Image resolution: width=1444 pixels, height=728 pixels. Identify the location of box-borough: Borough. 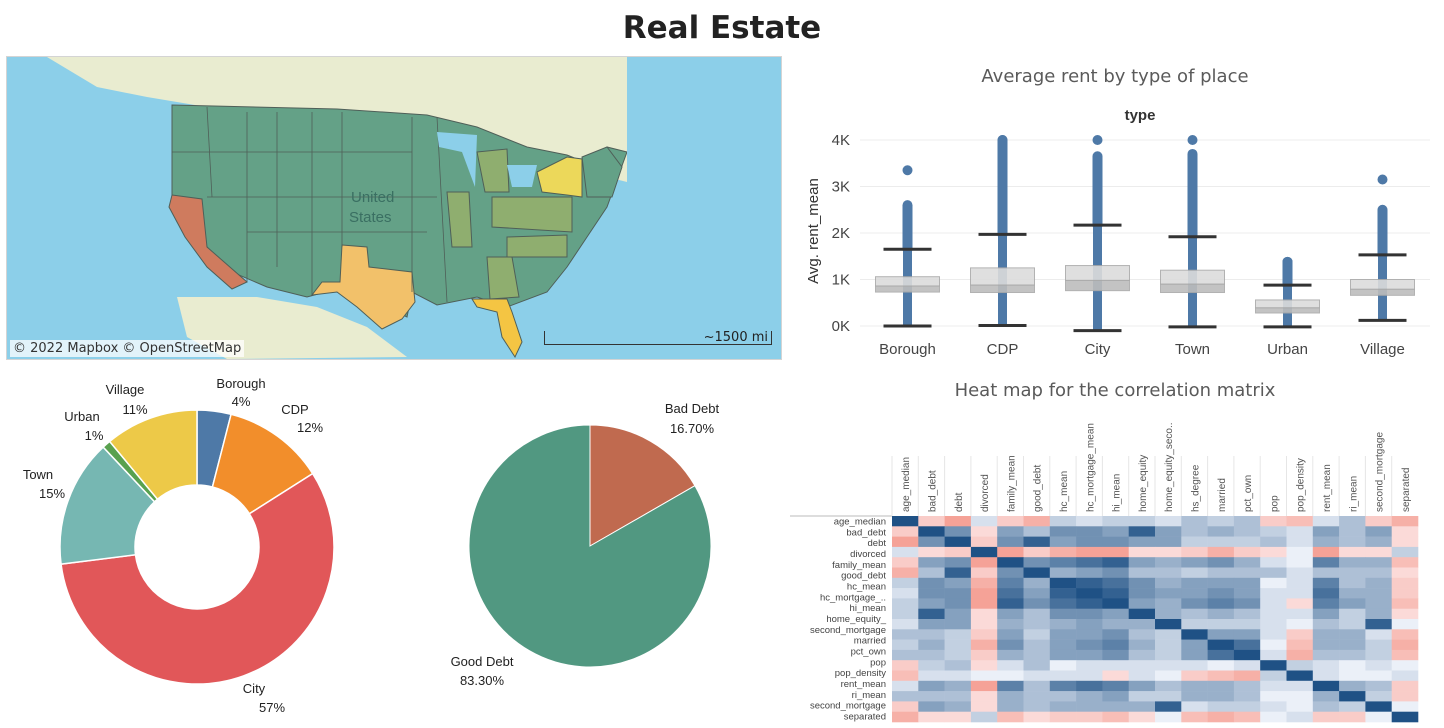
(907, 261).